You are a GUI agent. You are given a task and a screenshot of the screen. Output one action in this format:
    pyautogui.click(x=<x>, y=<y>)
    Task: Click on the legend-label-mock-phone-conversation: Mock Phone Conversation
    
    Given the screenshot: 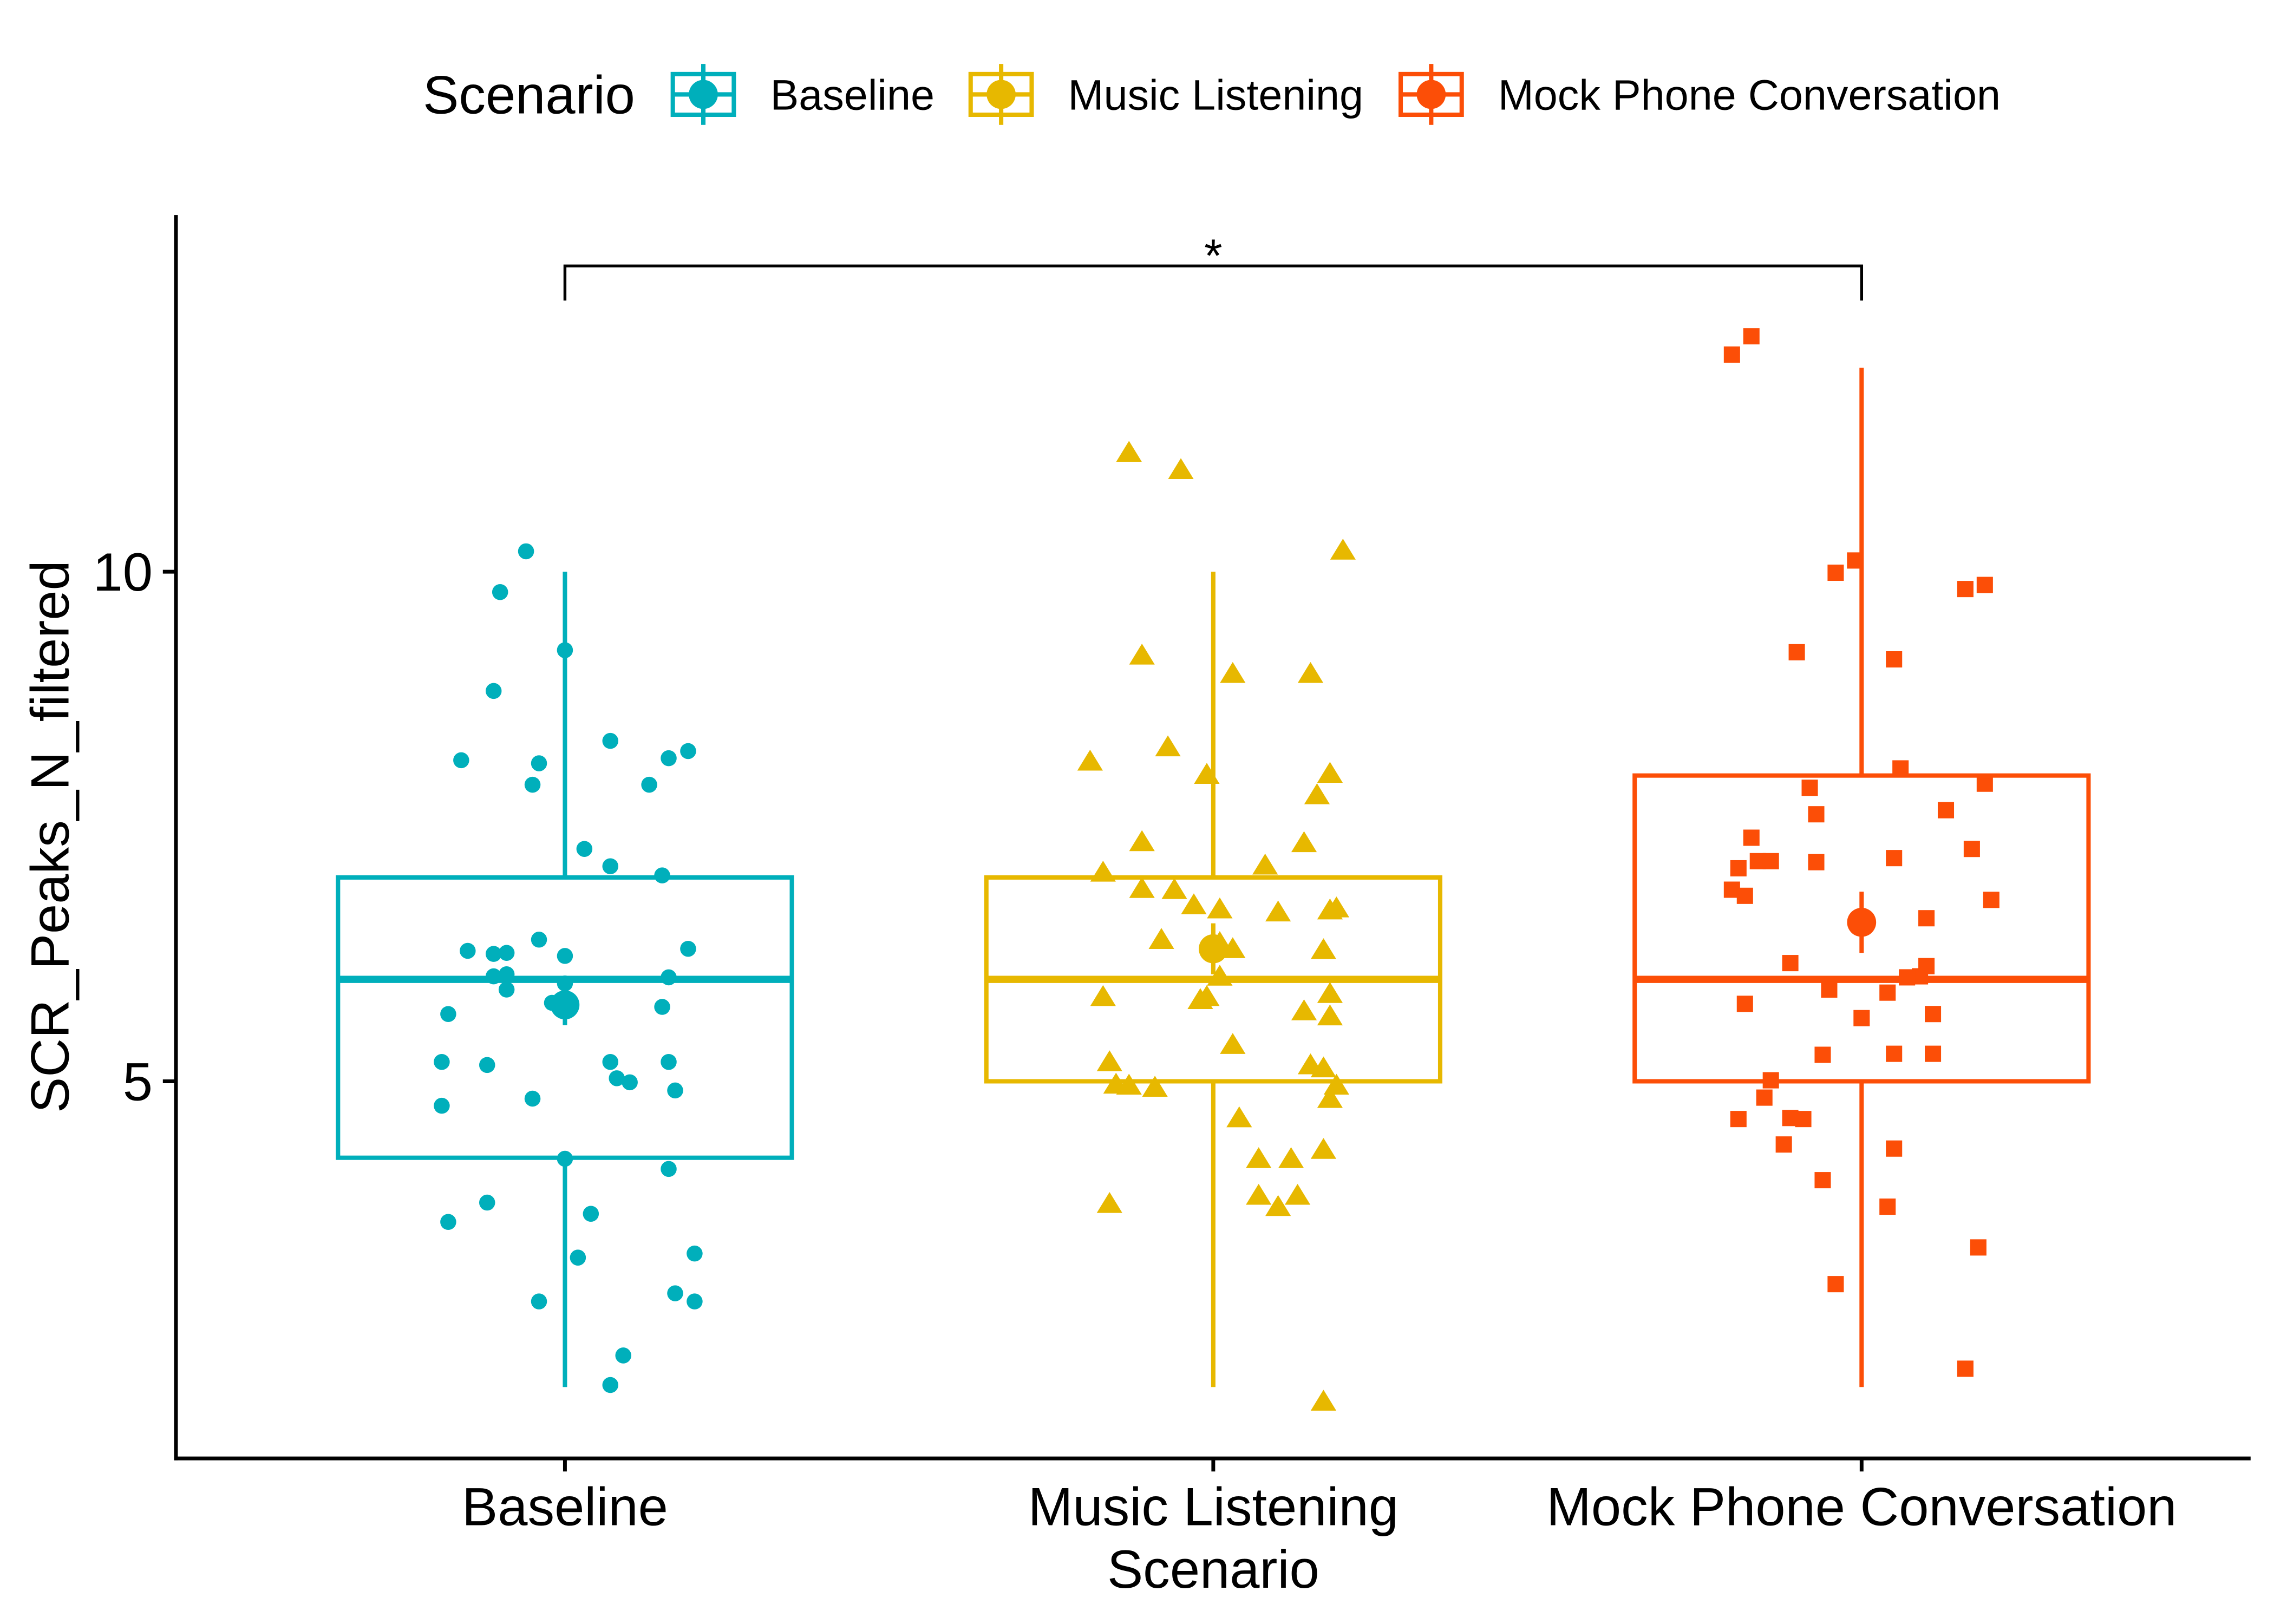 What is the action you would take?
    pyautogui.click(x=1750, y=95)
    